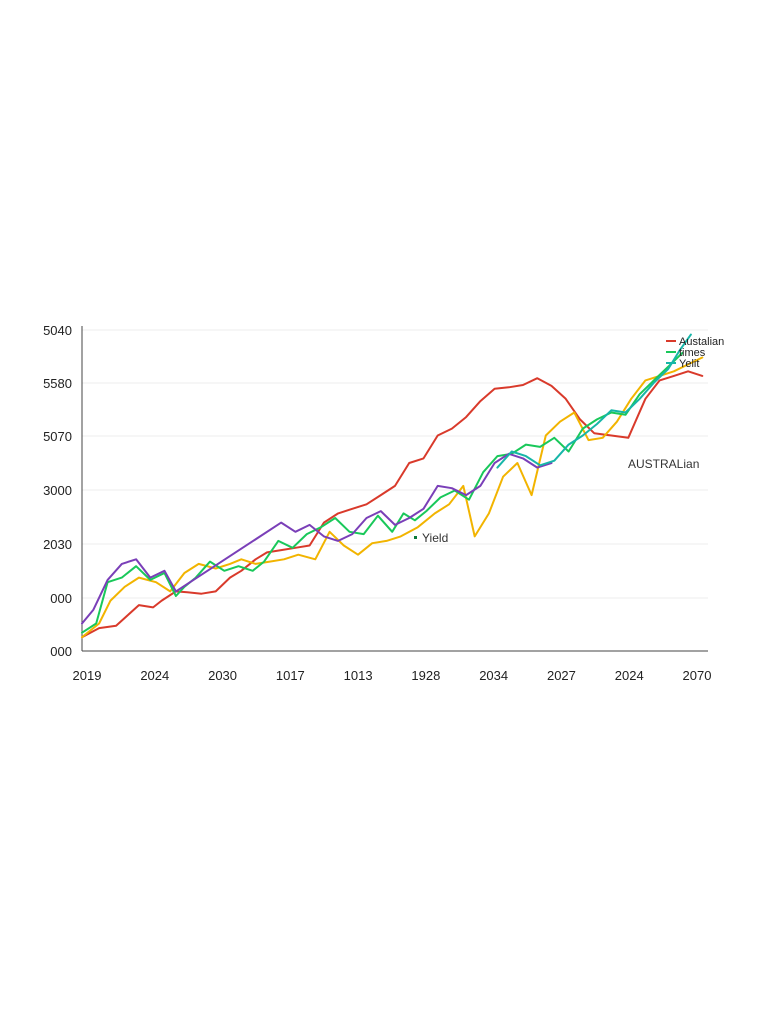  I want to click on y-tick-label: 5070, so click(57, 436).